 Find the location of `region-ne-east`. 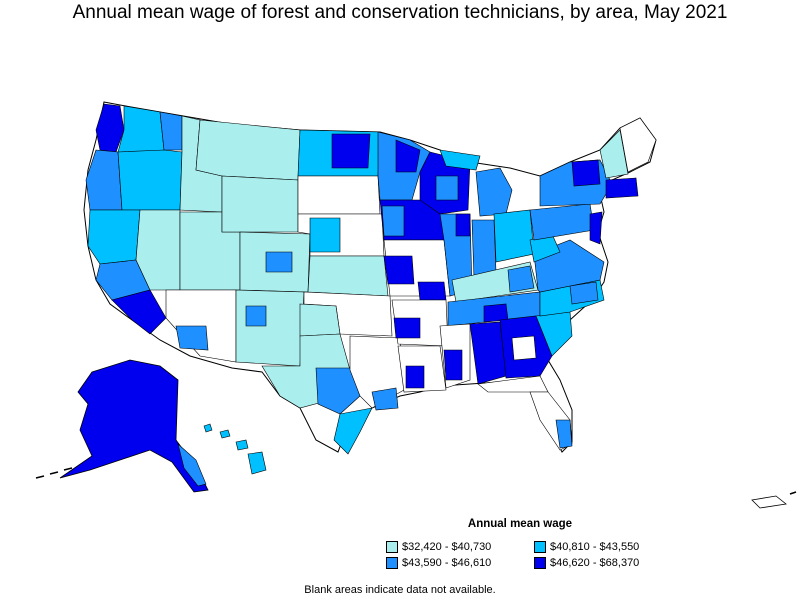

region-ne-east is located at coordinates (325, 235).